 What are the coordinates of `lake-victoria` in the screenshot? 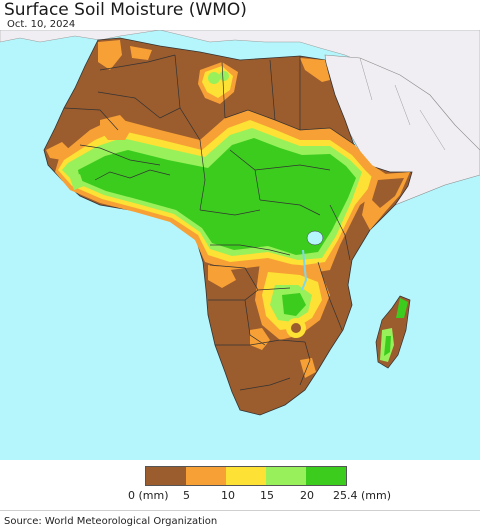 It's located at (315, 238).